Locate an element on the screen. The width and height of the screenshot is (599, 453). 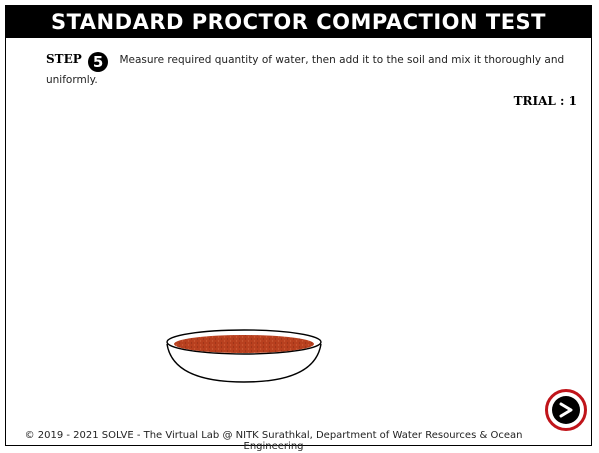
chevron-right-icon is located at coordinates (566, 410).